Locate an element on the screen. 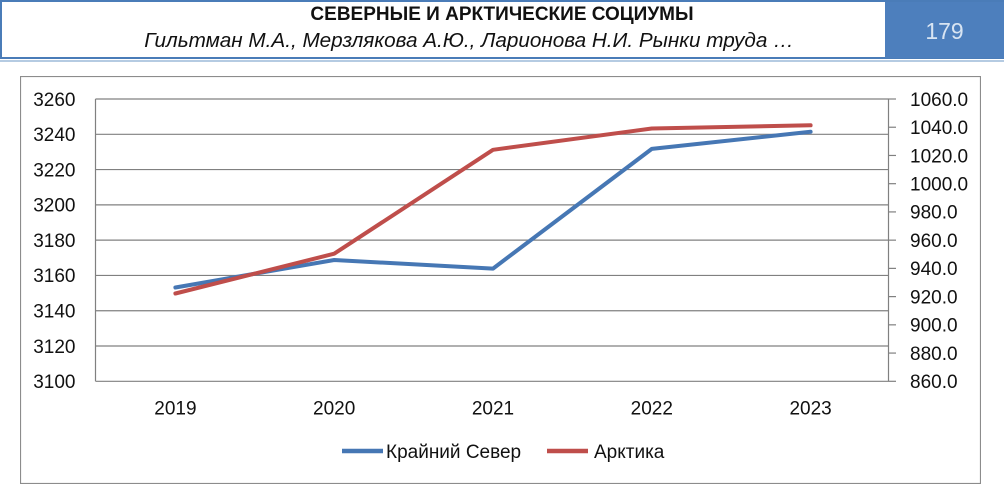  svg-text: 1000.0 is located at coordinates (939, 185).